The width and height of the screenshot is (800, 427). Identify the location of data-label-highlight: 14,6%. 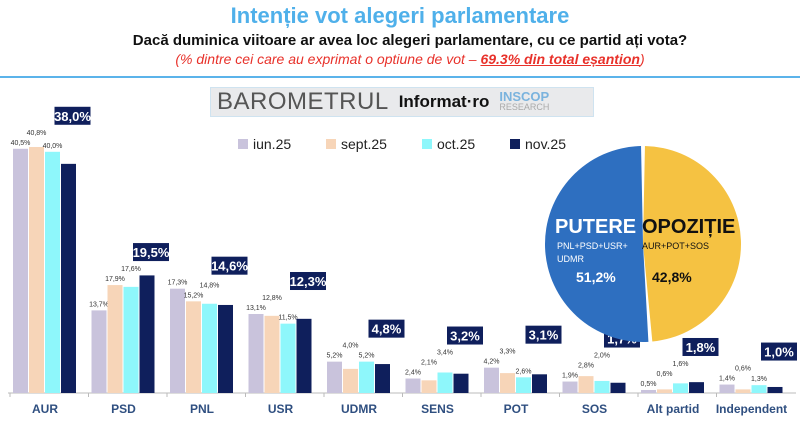
(229, 265).